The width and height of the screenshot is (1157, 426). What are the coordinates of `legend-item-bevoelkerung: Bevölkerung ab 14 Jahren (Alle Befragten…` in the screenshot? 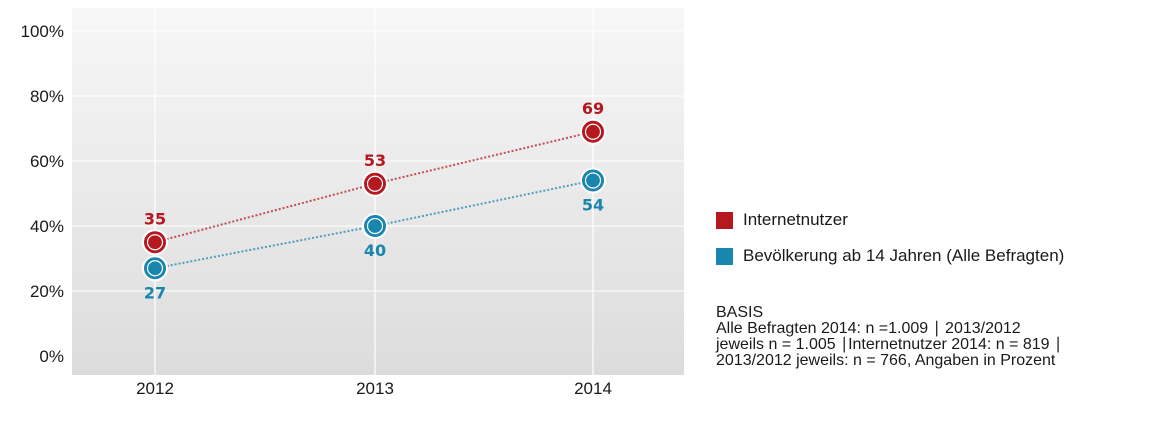 It's located at (890, 256).